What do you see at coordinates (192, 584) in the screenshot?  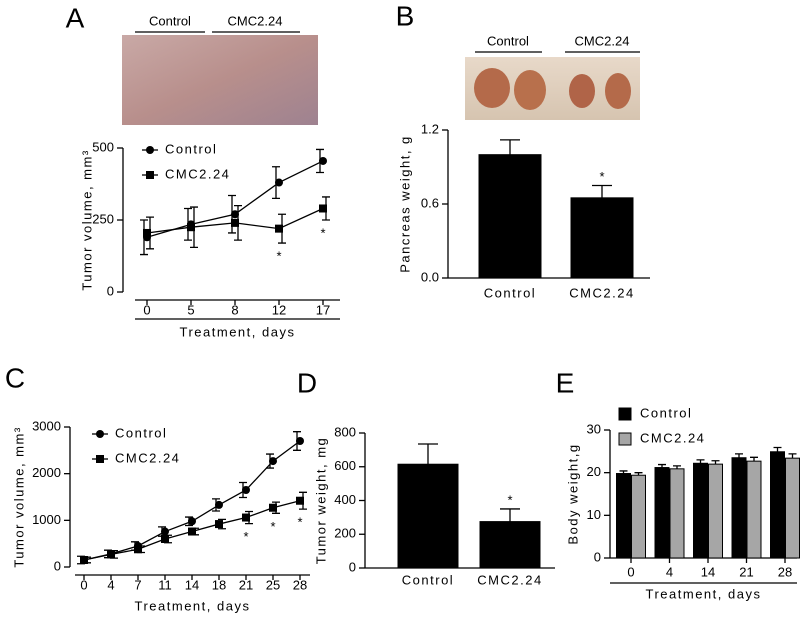 I see `x-tick-label: 14` at bounding box center [192, 584].